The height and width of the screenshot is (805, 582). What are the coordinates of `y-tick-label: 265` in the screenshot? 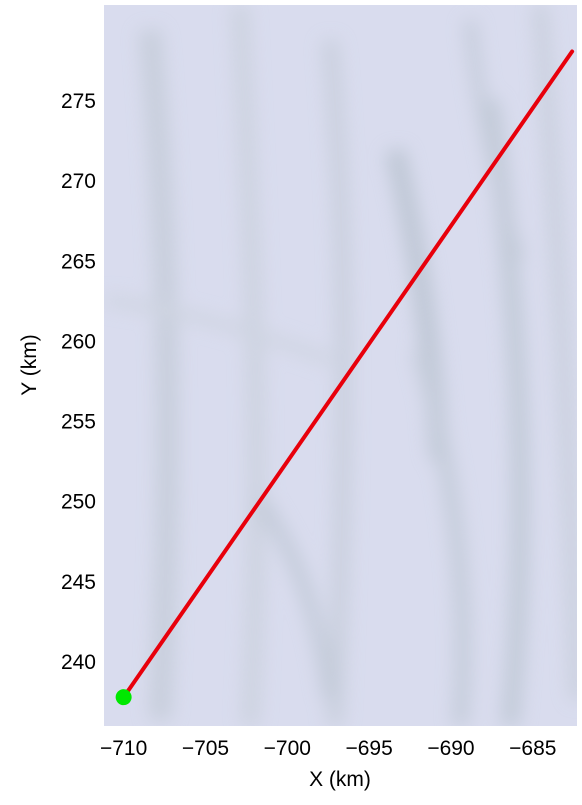 It's located at (78, 261).